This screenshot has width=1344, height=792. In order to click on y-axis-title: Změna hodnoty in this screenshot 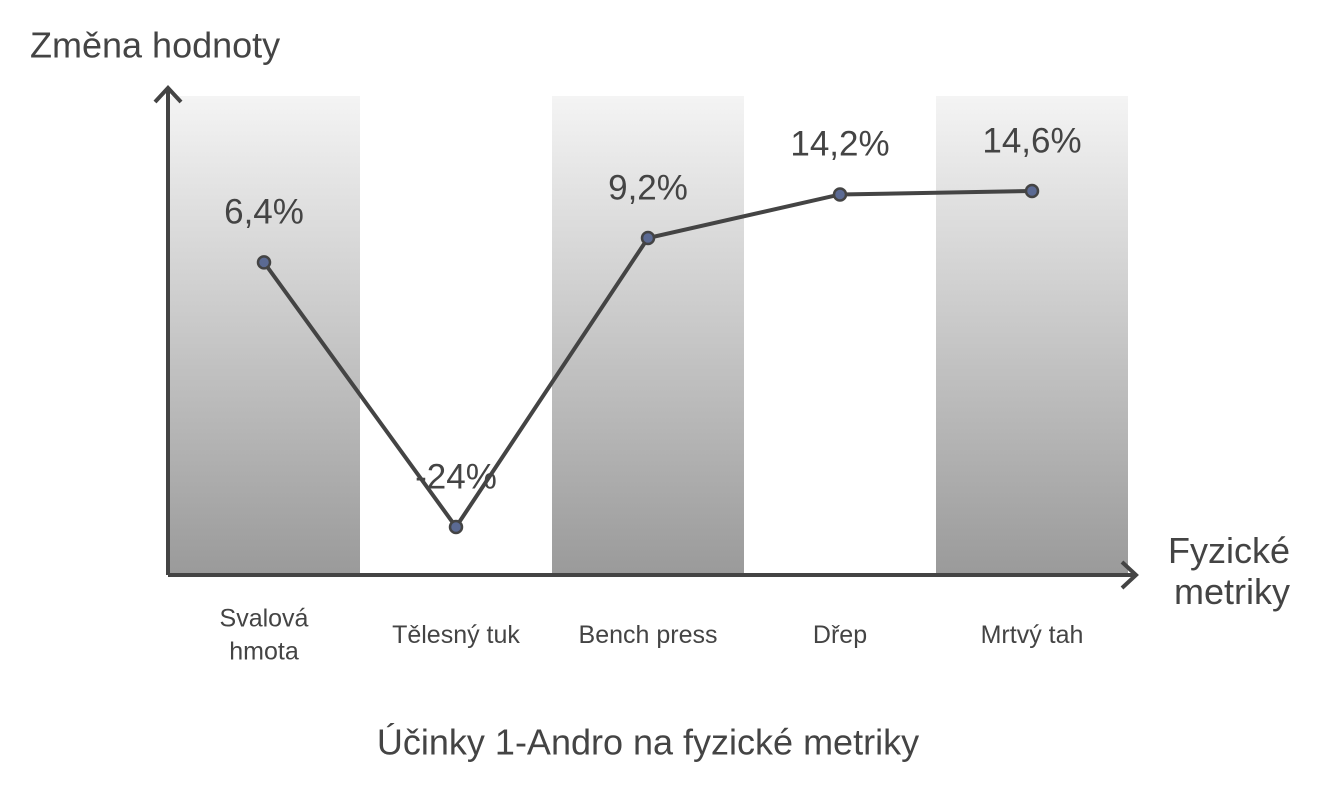, I will do `click(155, 45)`.